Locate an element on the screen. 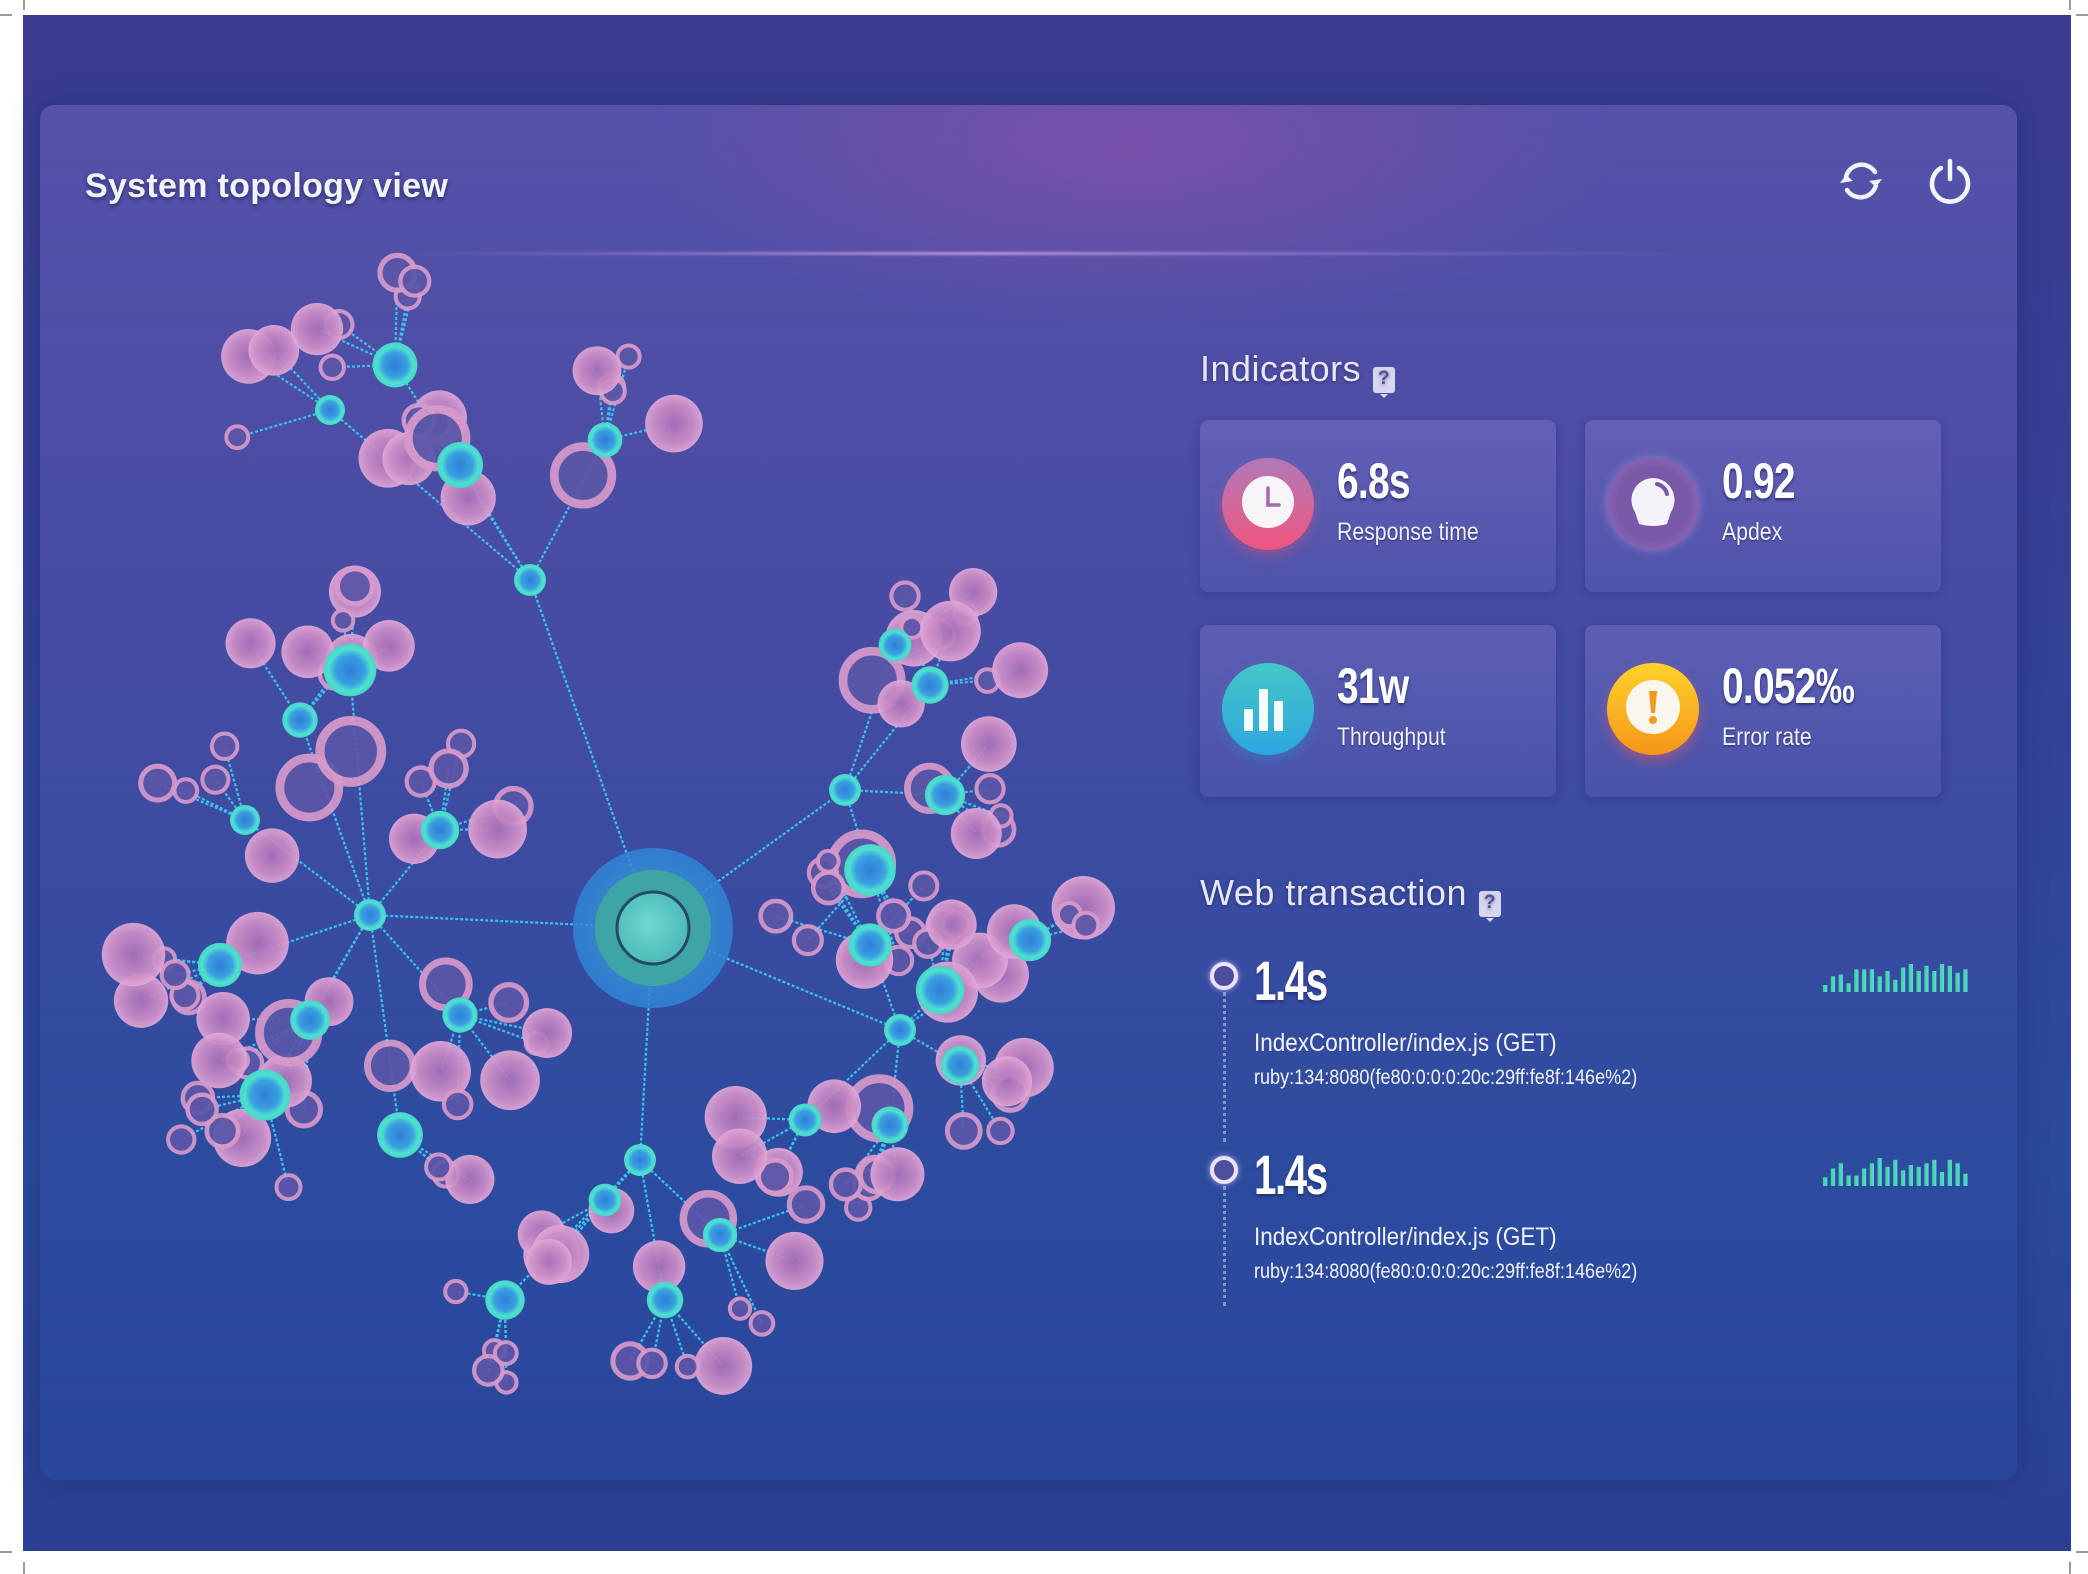  page-title: System topology view is located at coordinates (267, 186).